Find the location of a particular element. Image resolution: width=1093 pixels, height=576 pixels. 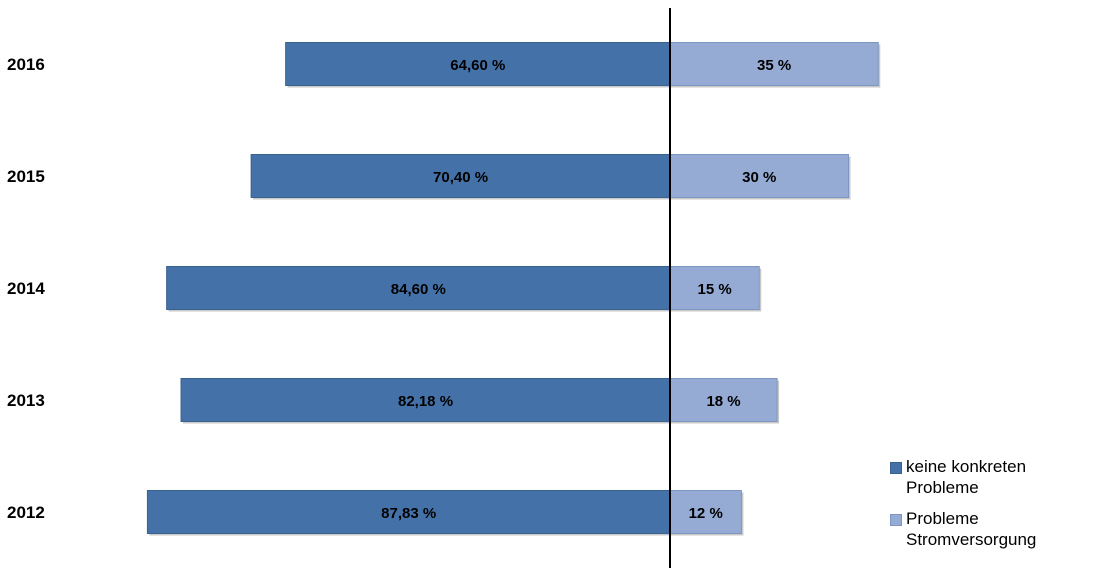

bar-keine-konkreten-probleme-2016 is located at coordinates (478, 64).